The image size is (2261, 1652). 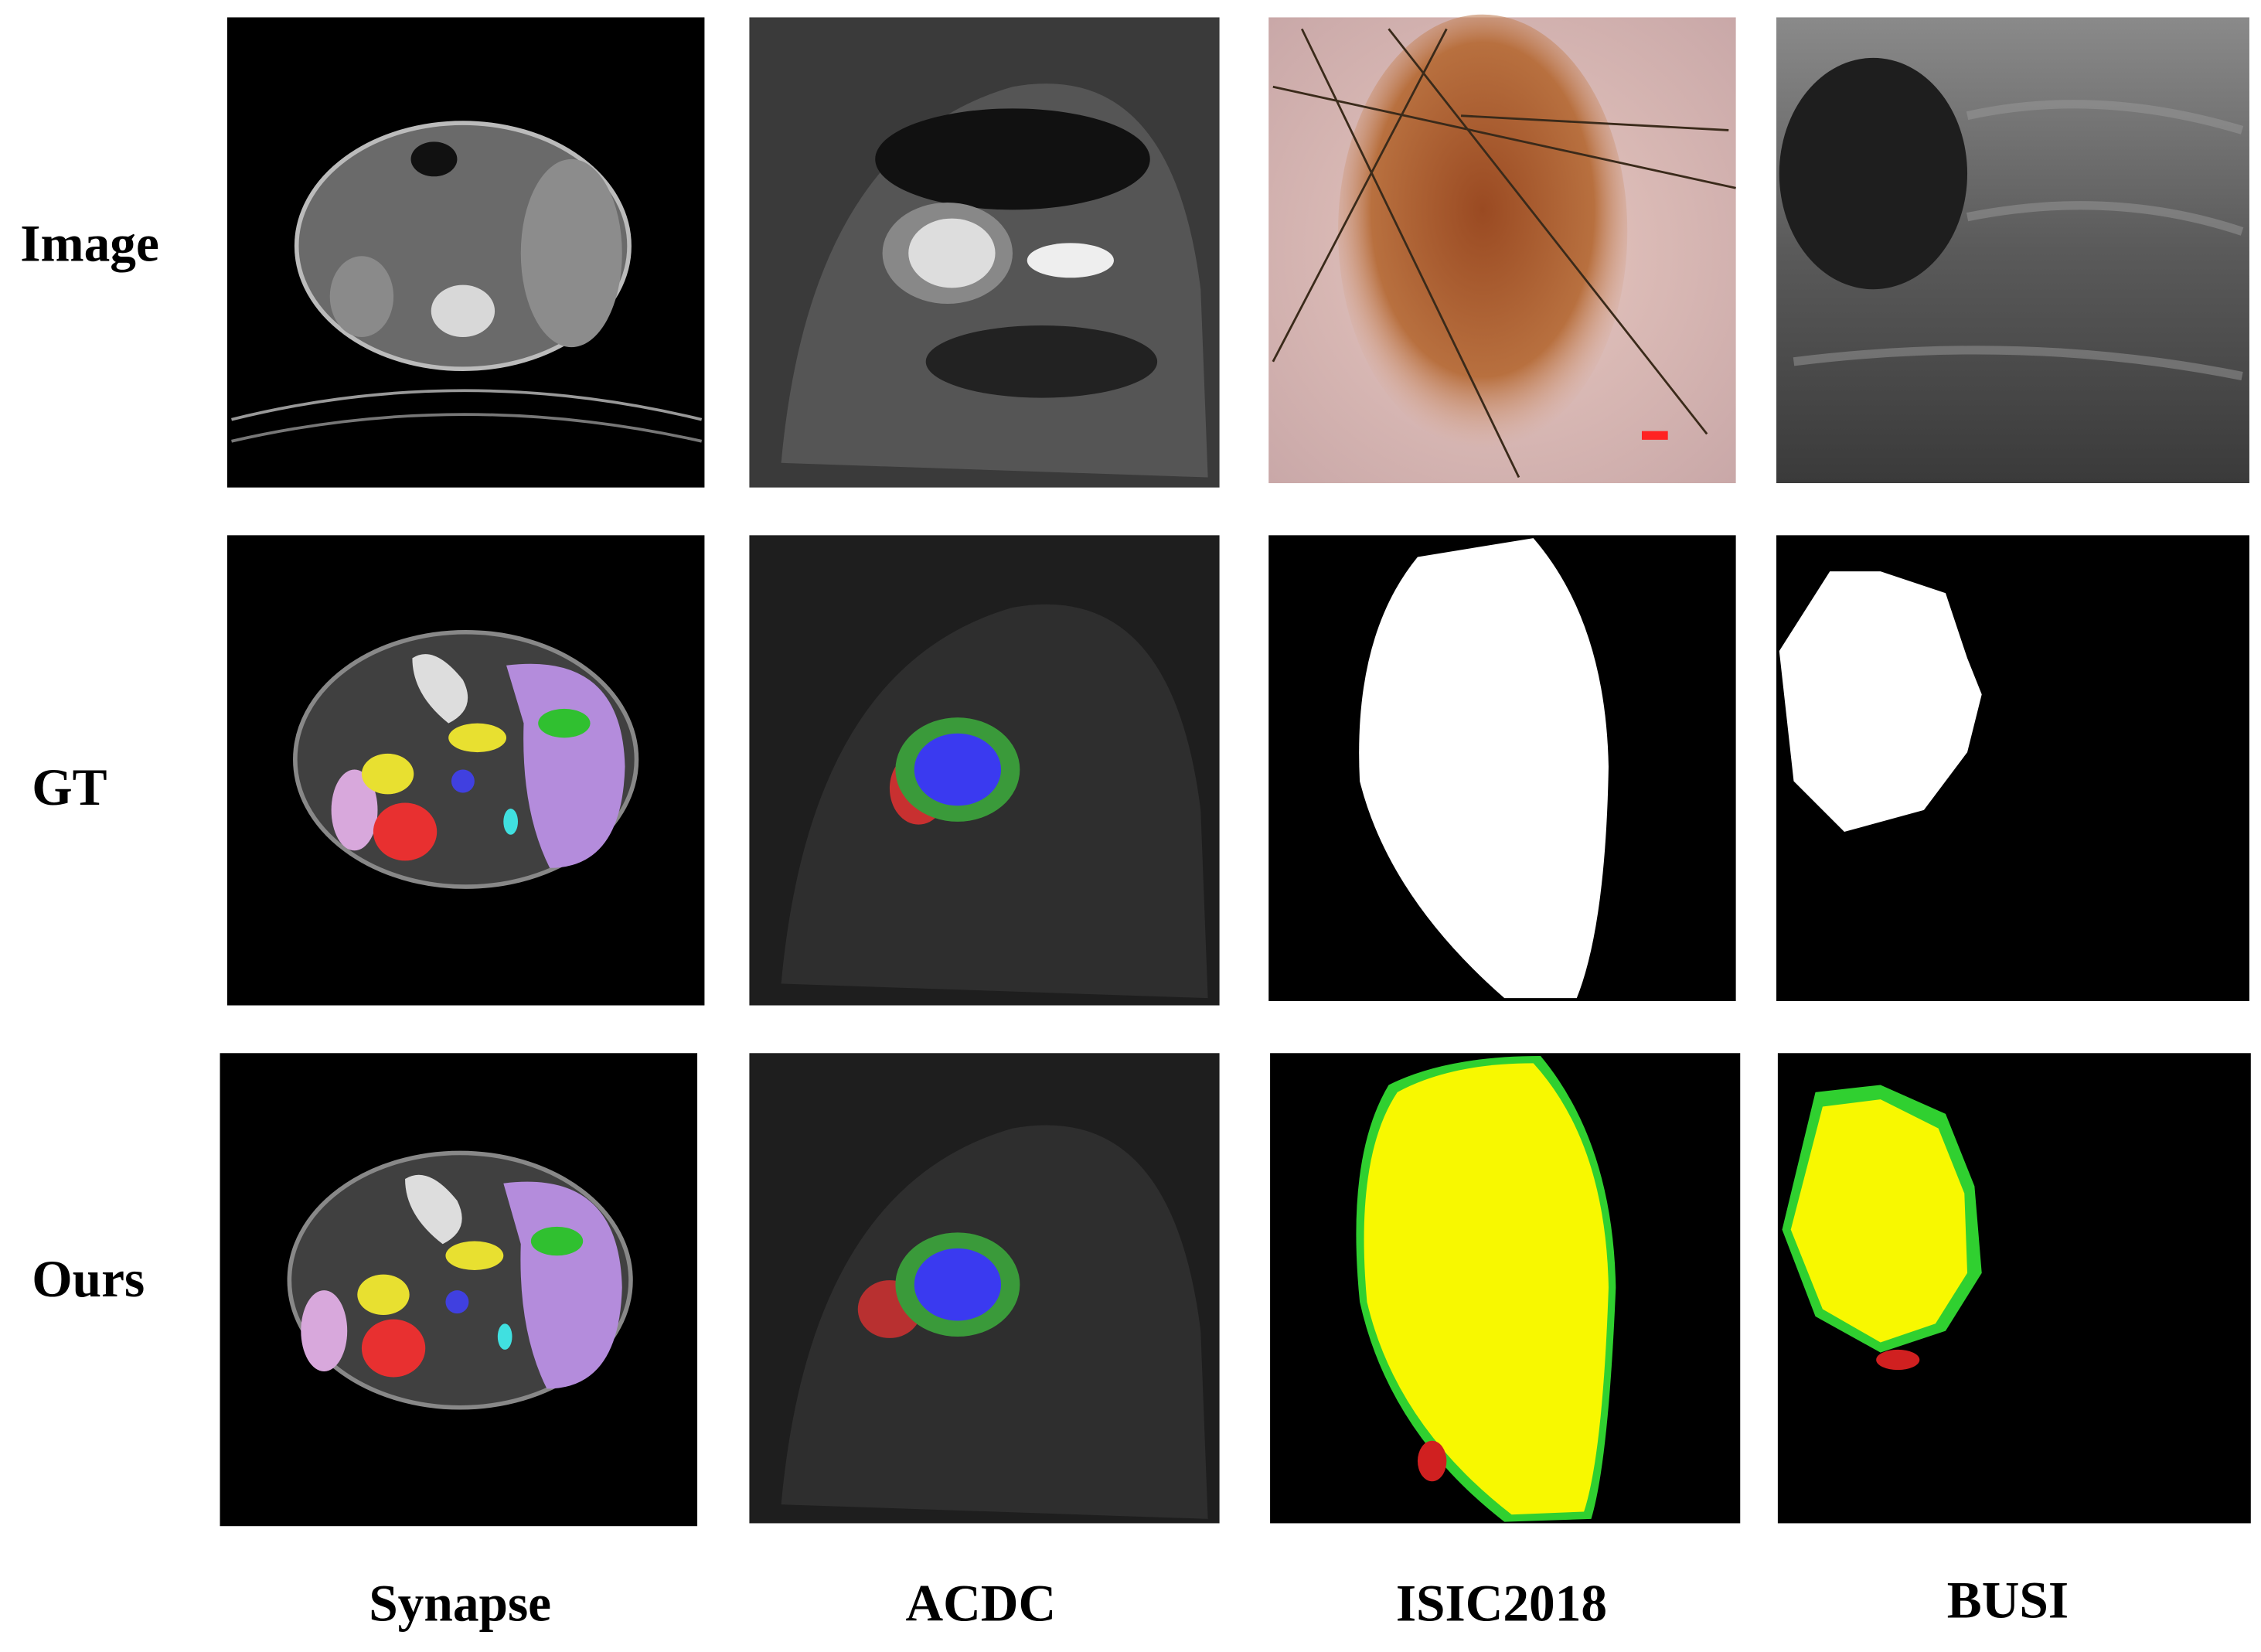 What do you see at coordinates (69, 787) in the screenshot?
I see `row-label: GT` at bounding box center [69, 787].